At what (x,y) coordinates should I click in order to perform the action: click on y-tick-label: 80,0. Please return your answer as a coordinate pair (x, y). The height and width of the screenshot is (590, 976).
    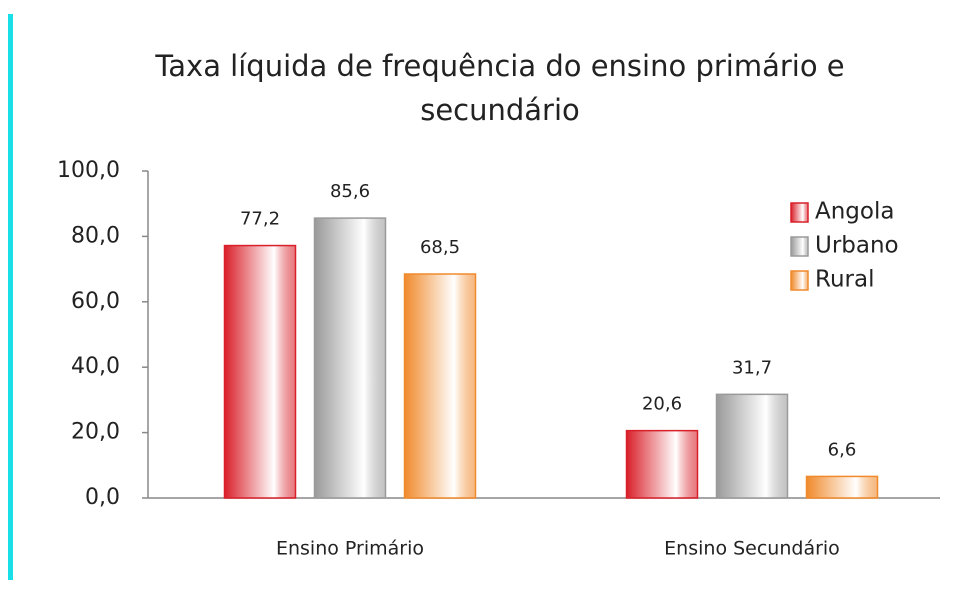
    Looking at the image, I should click on (95, 235).